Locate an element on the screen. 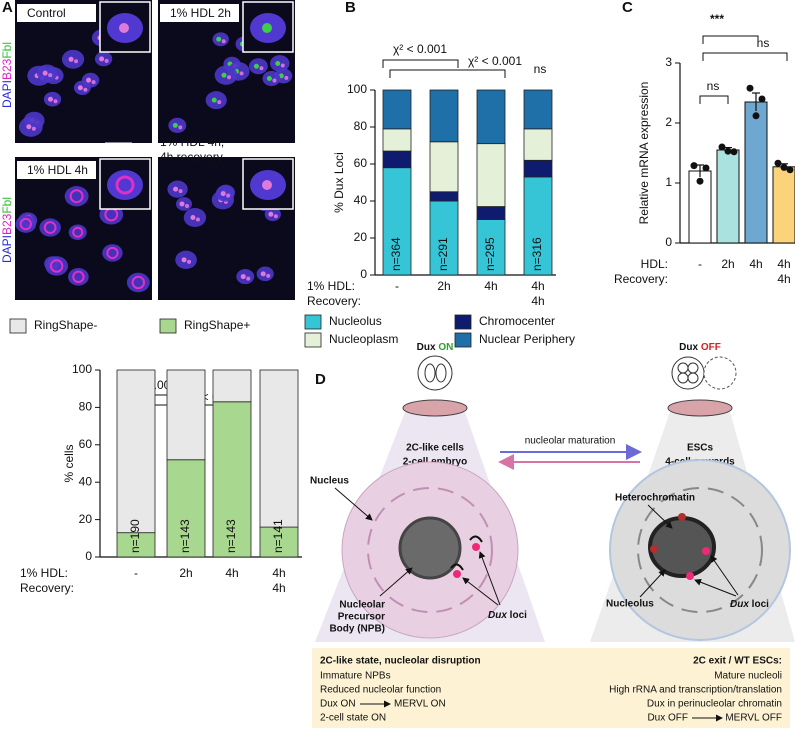 The image size is (795, 732). row-label: 1% HDL: is located at coordinates (44, 573).